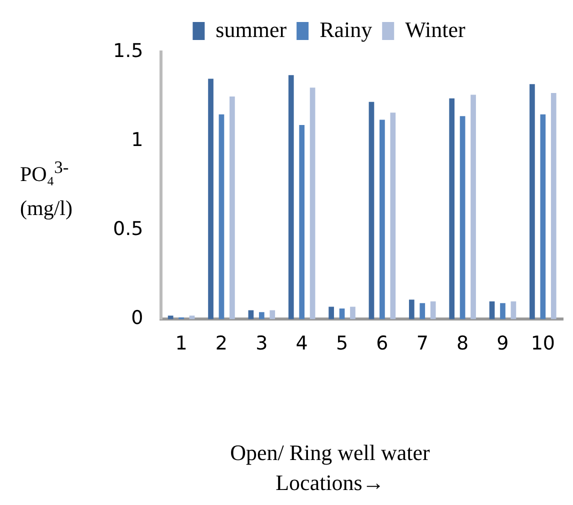 The image size is (573, 505). I want to click on x-tick-label: 4, so click(302, 343).